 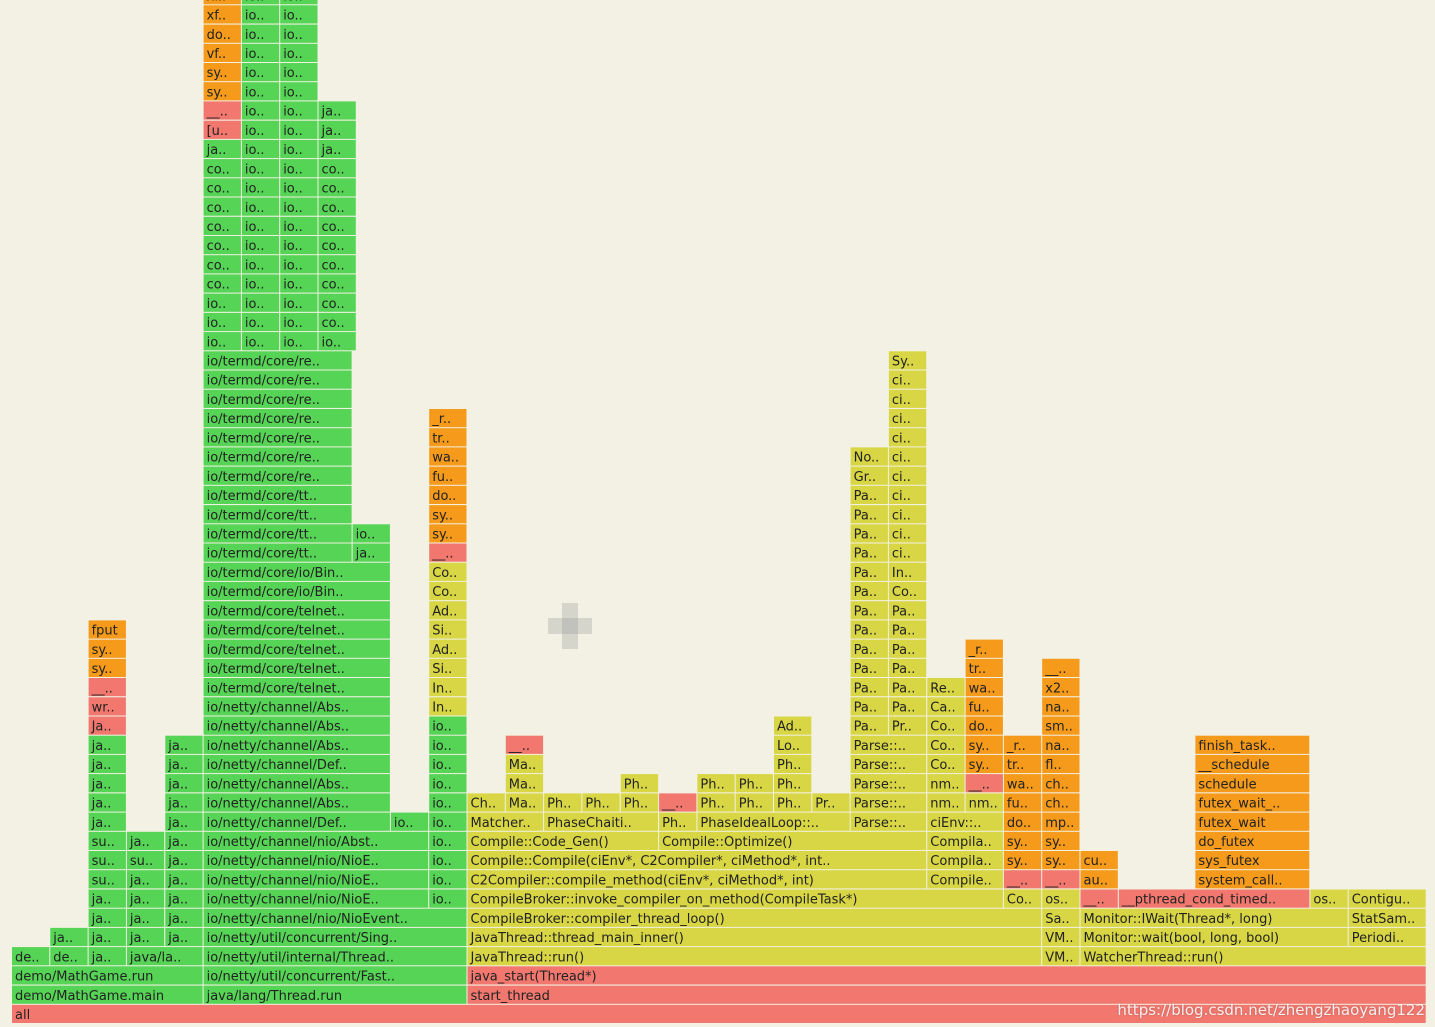 I want to click on flame-frame: io/termd/core/telnet.., so click(x=296, y=629).